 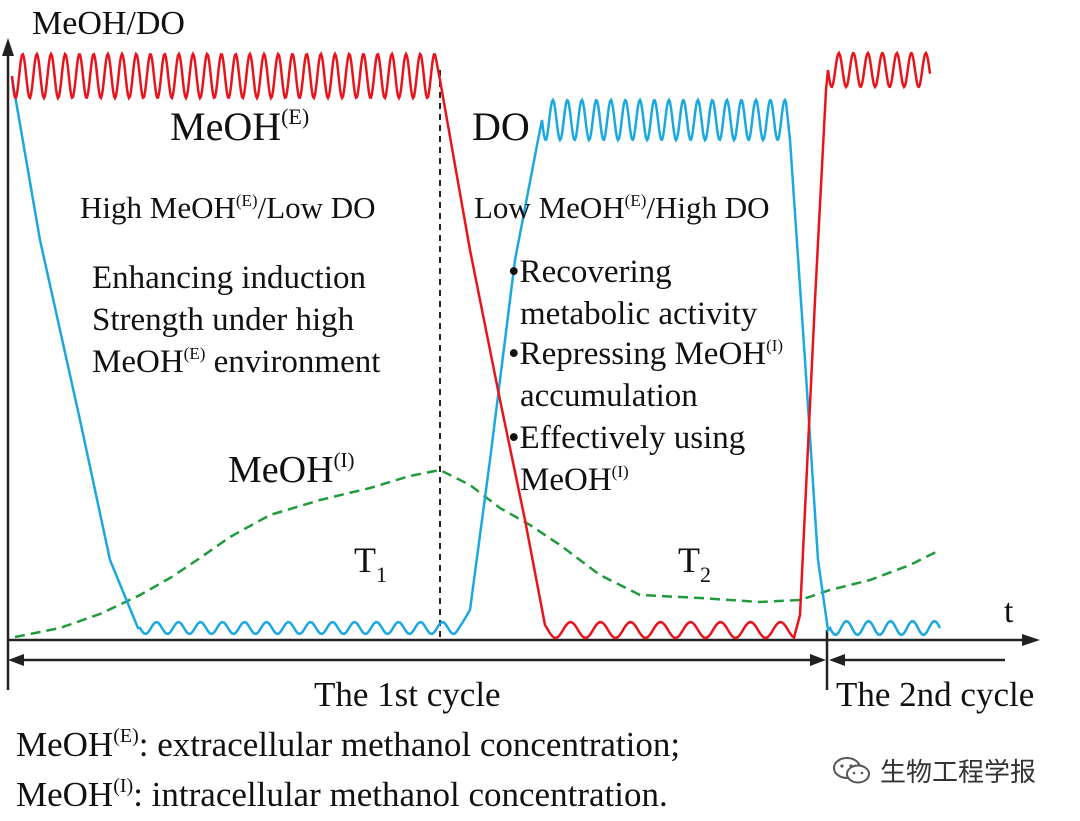 I want to click on legend-meoh-e-sup: (E), so click(x=126, y=736).